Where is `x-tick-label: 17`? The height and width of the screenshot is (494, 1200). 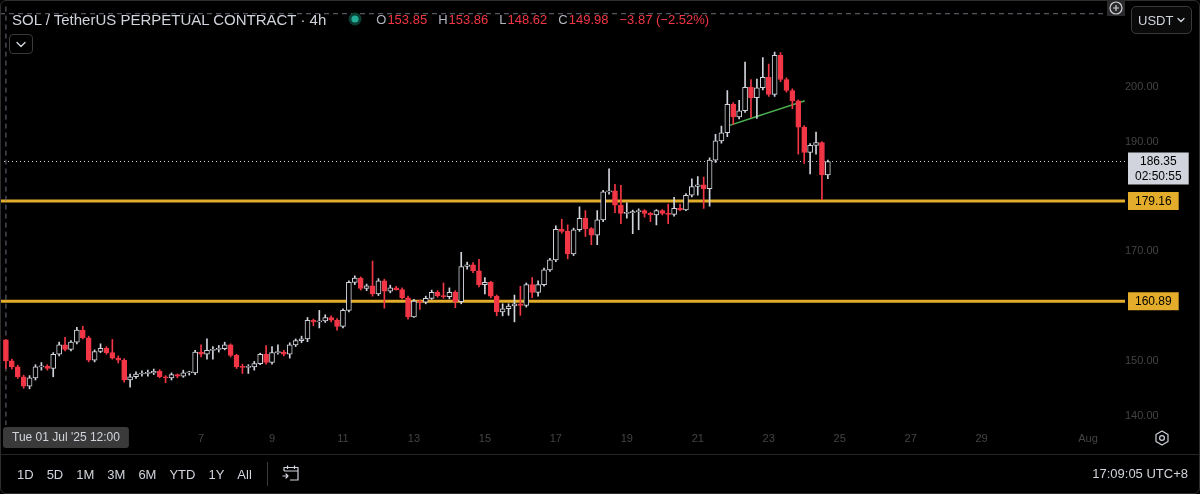
x-tick-label: 17 is located at coordinates (555, 437).